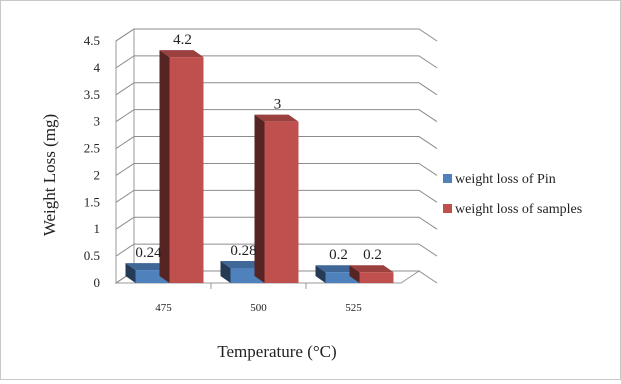  What do you see at coordinates (97, 282) in the screenshot?
I see `y-tick-label: 0` at bounding box center [97, 282].